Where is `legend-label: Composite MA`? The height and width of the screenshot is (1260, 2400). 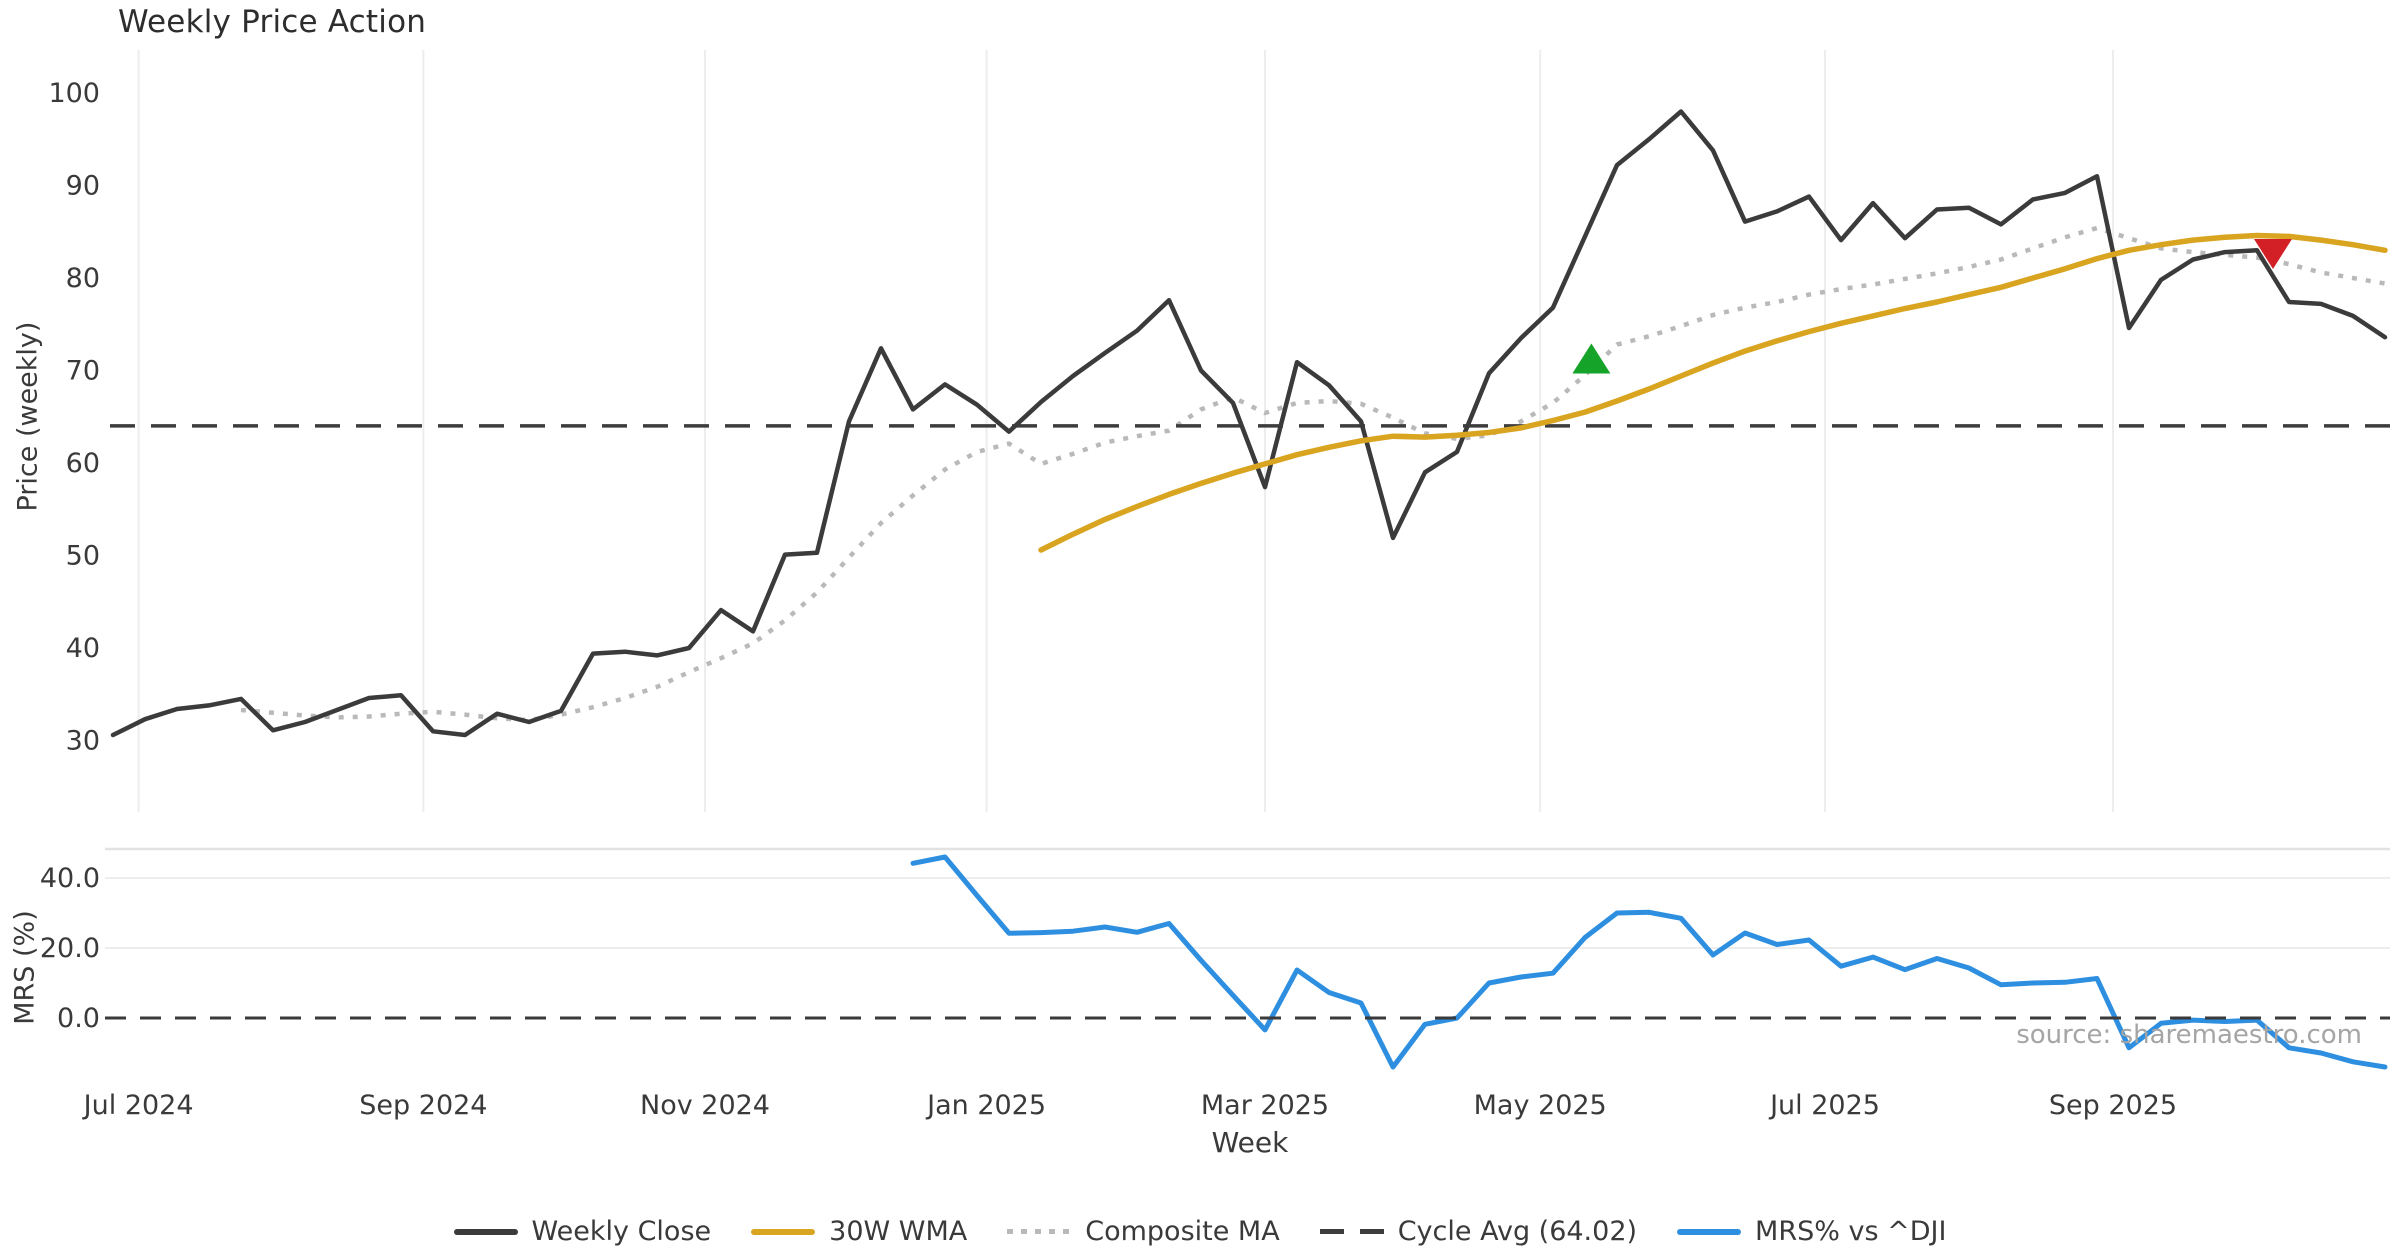 legend-label: Composite MA is located at coordinates (1182, 1231).